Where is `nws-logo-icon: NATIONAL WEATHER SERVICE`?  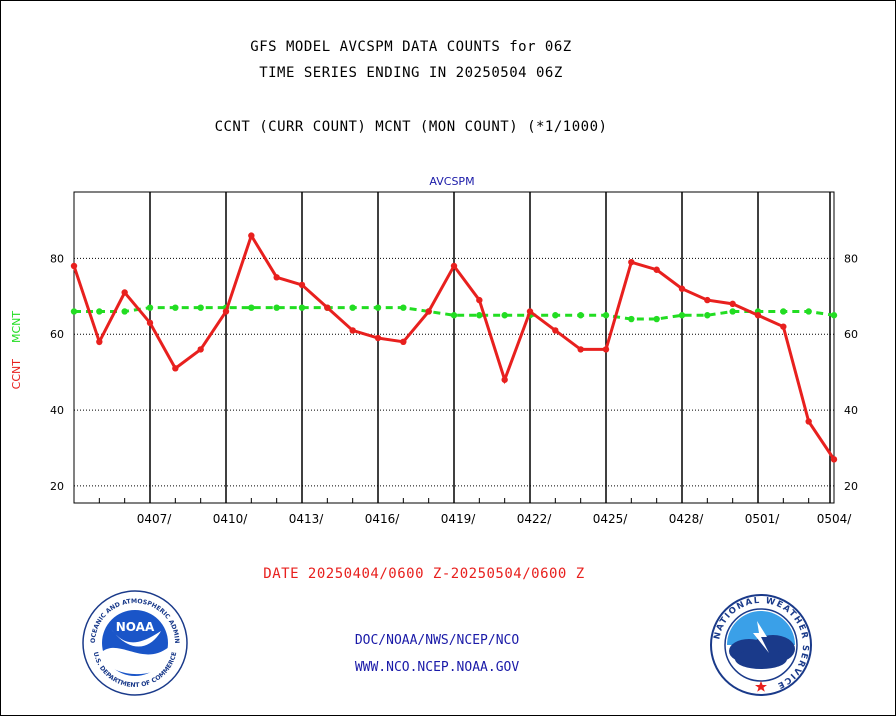 nws-logo-icon: NATIONAL WEATHER SERVICE is located at coordinates (761, 645).